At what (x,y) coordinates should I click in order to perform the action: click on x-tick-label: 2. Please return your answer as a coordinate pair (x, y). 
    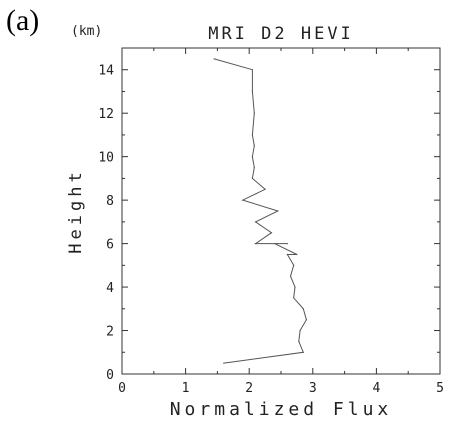
    Looking at the image, I should click on (249, 388).